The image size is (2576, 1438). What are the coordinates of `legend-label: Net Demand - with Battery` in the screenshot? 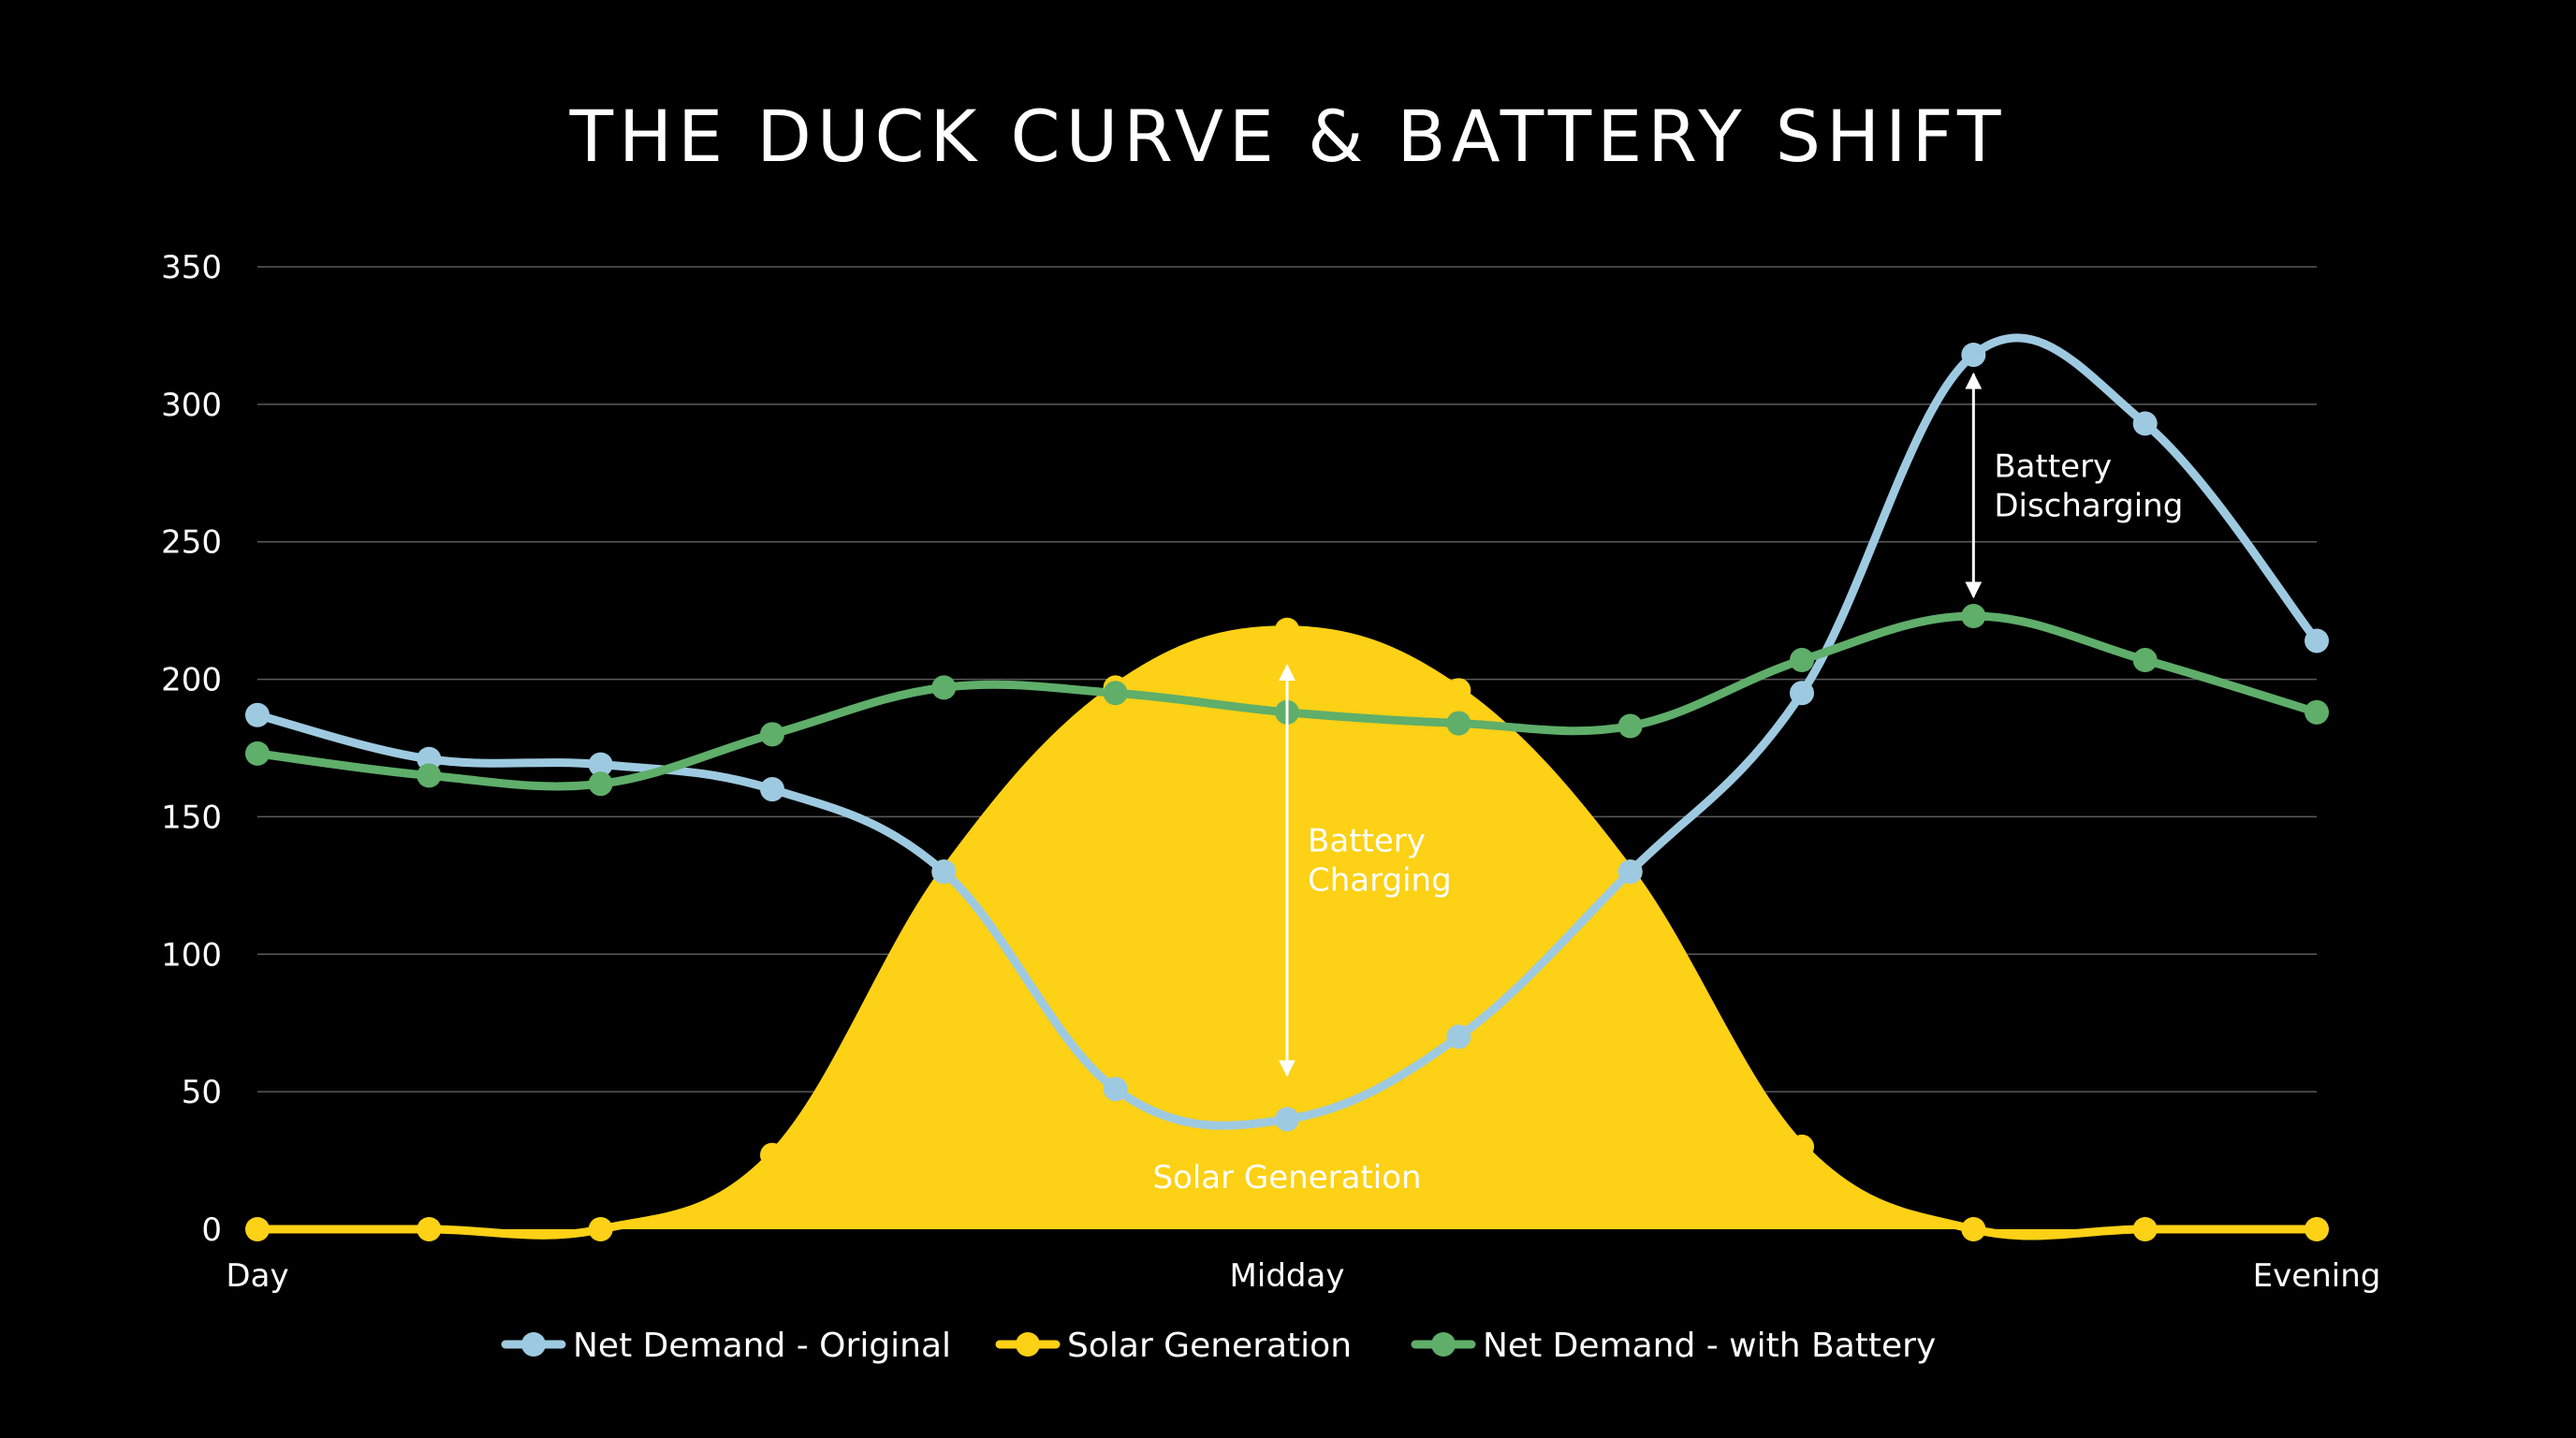 It's located at (1709, 1346).